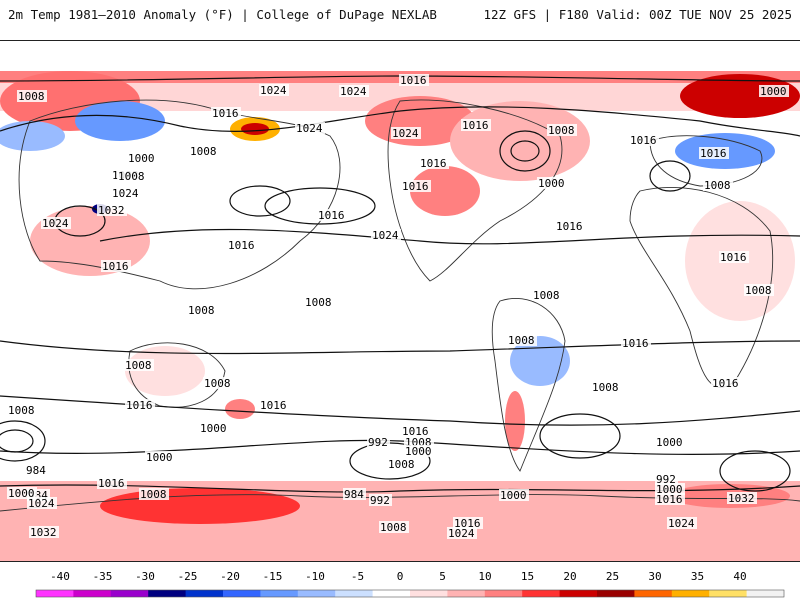 This screenshot has height=604, width=800. What do you see at coordinates (17, 441) in the screenshot?
I see `isobar-low-1-inner` at bounding box center [17, 441].